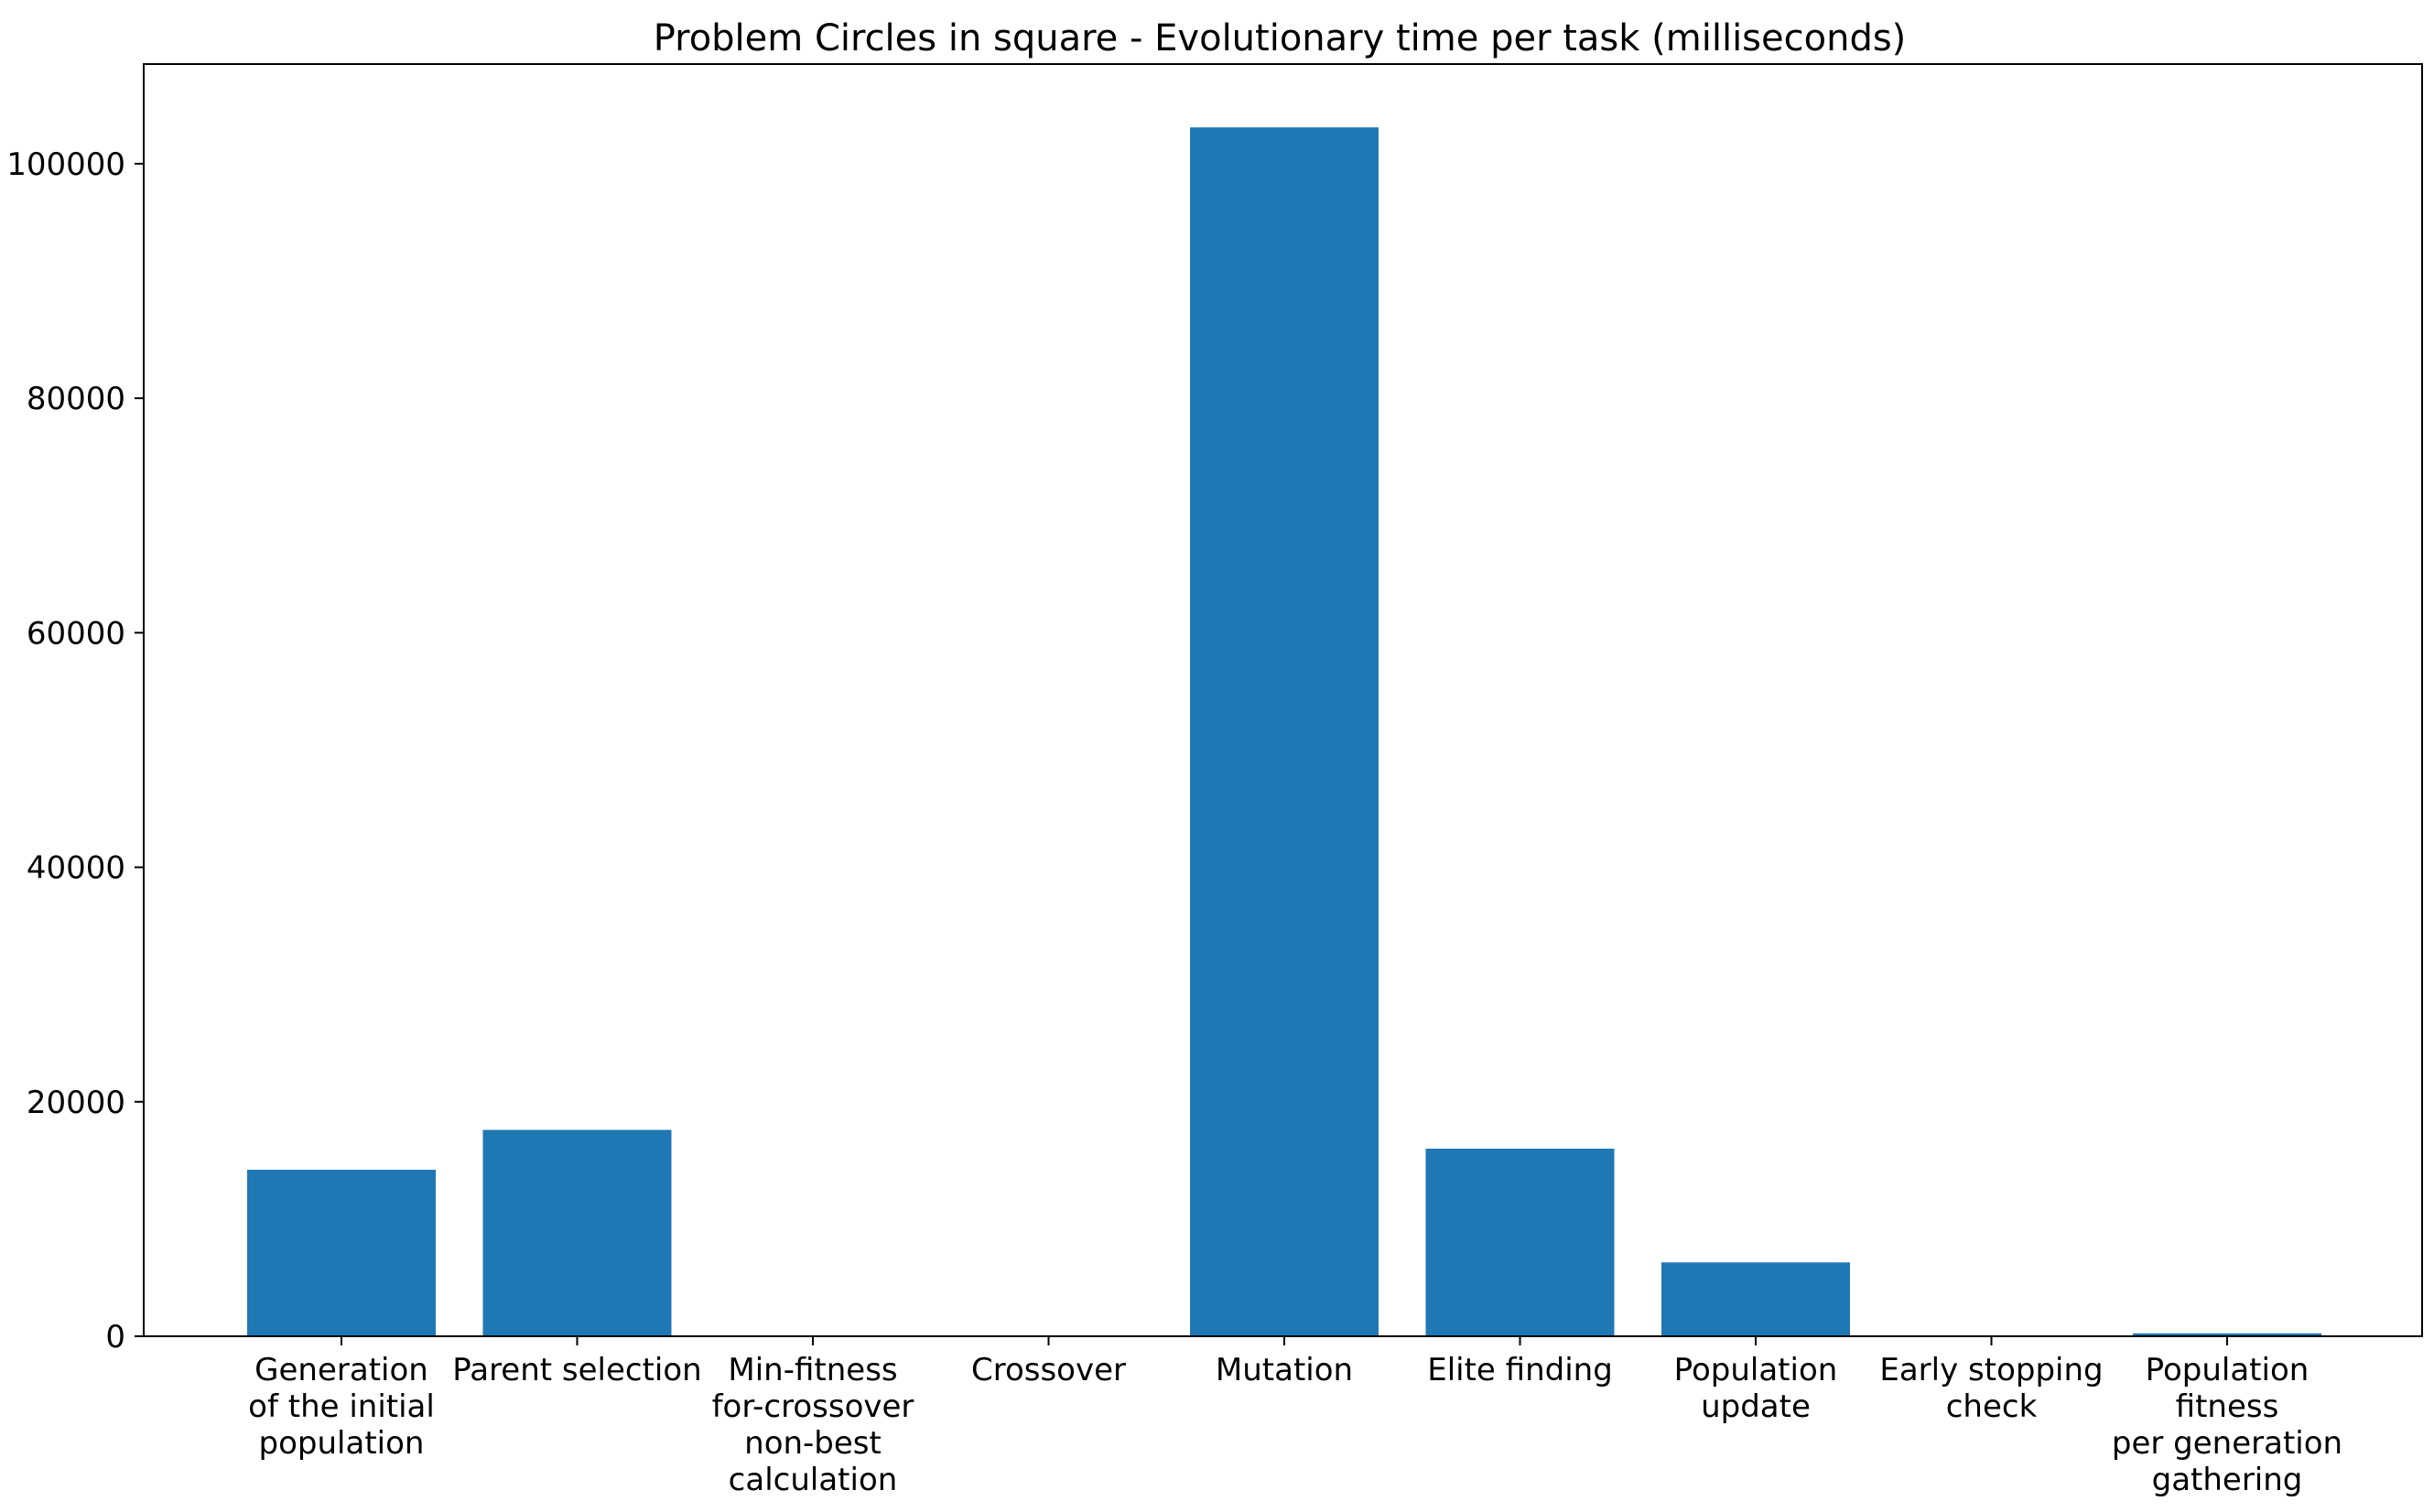 Image resolution: width=2434 pixels, height=1512 pixels. What do you see at coordinates (814, 1480) in the screenshot?
I see `x-tick-label-line: calculation` at bounding box center [814, 1480].